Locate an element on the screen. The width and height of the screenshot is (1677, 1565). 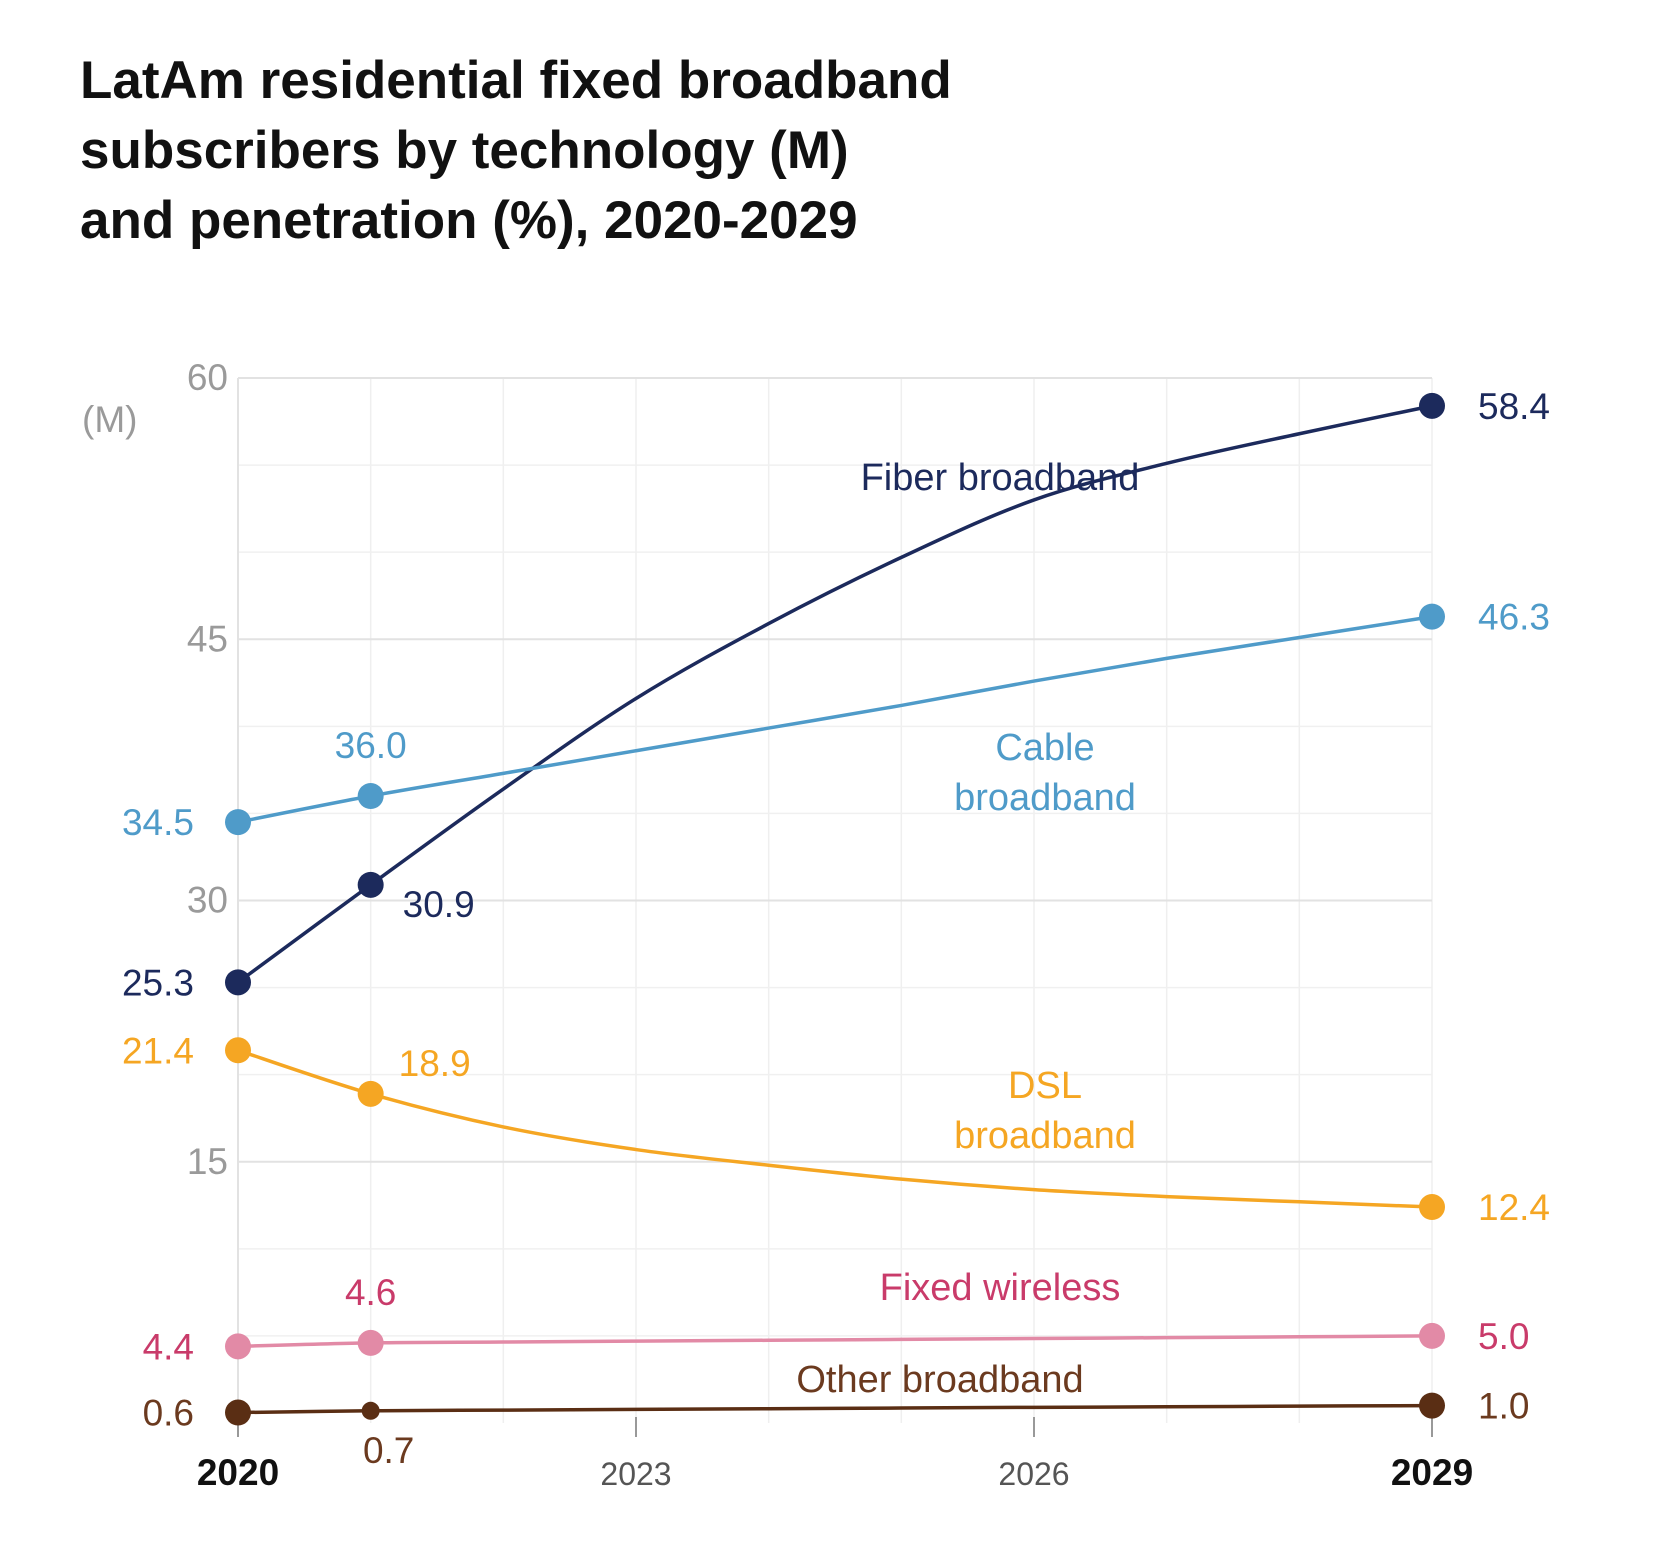
data-label-fixed-wireless: 4.6 is located at coordinates (370, 1292).